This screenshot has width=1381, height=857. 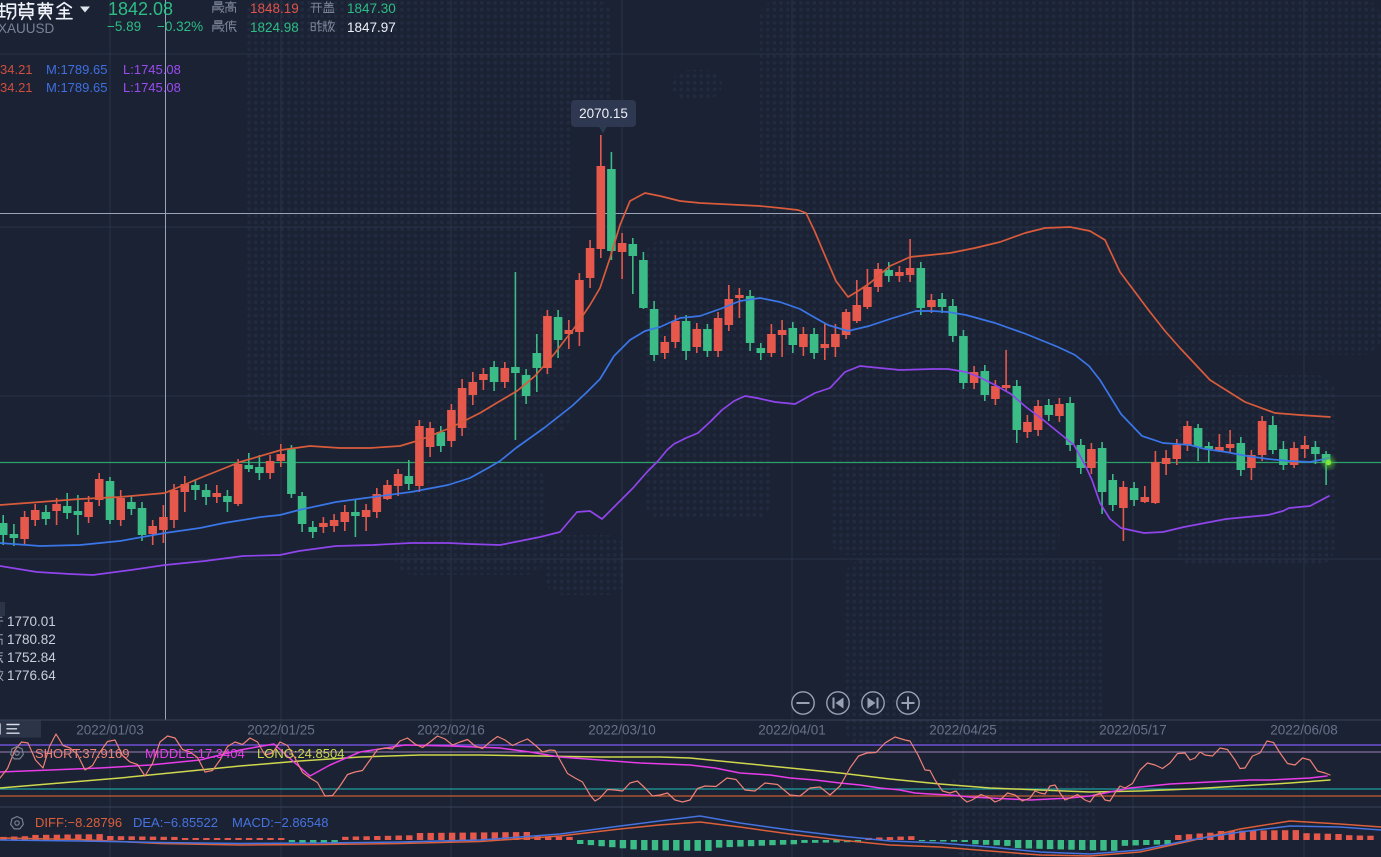 I want to click on svg-text: 1824.98, so click(x=274, y=27).